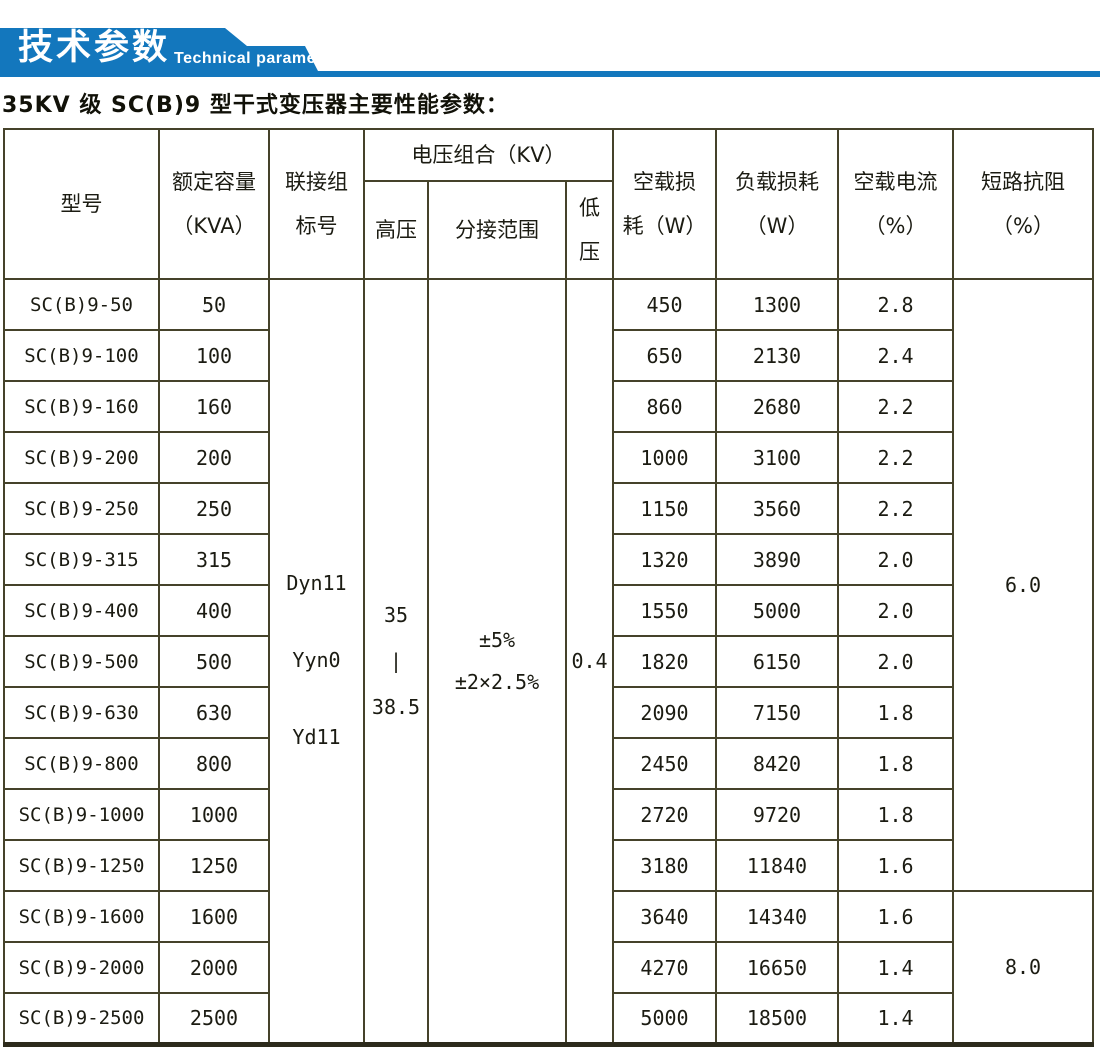  Describe the element at coordinates (81, 865) in the screenshot. I see `cell-model: SC(B)9-1250` at that location.